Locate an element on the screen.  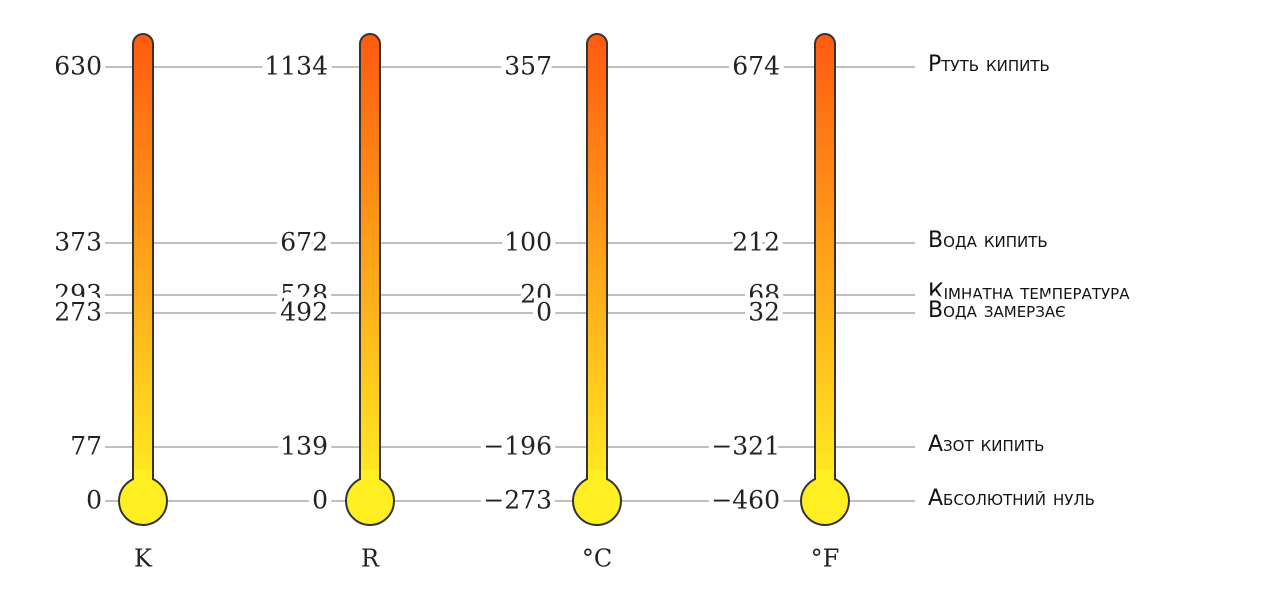
reading: 100 is located at coordinates (528, 242).